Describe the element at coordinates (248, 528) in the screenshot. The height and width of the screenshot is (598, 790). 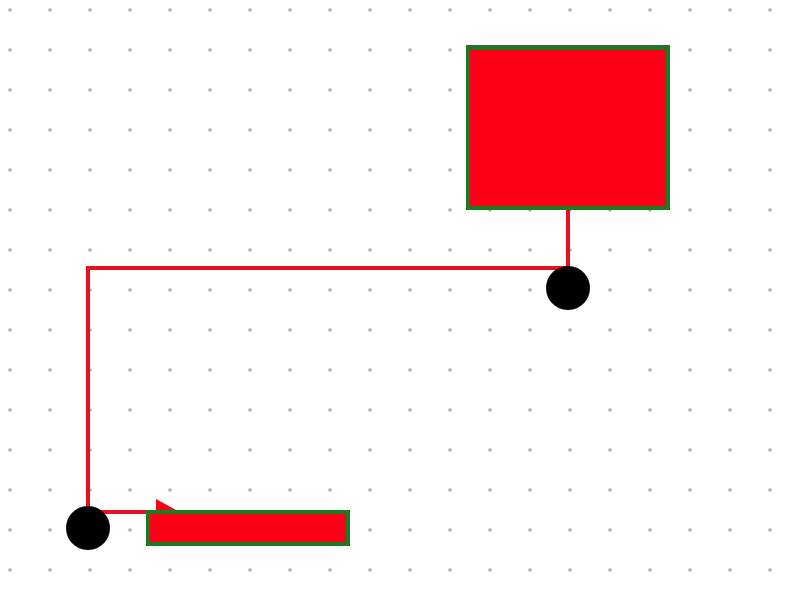
I see `bottom-box-shape` at that location.